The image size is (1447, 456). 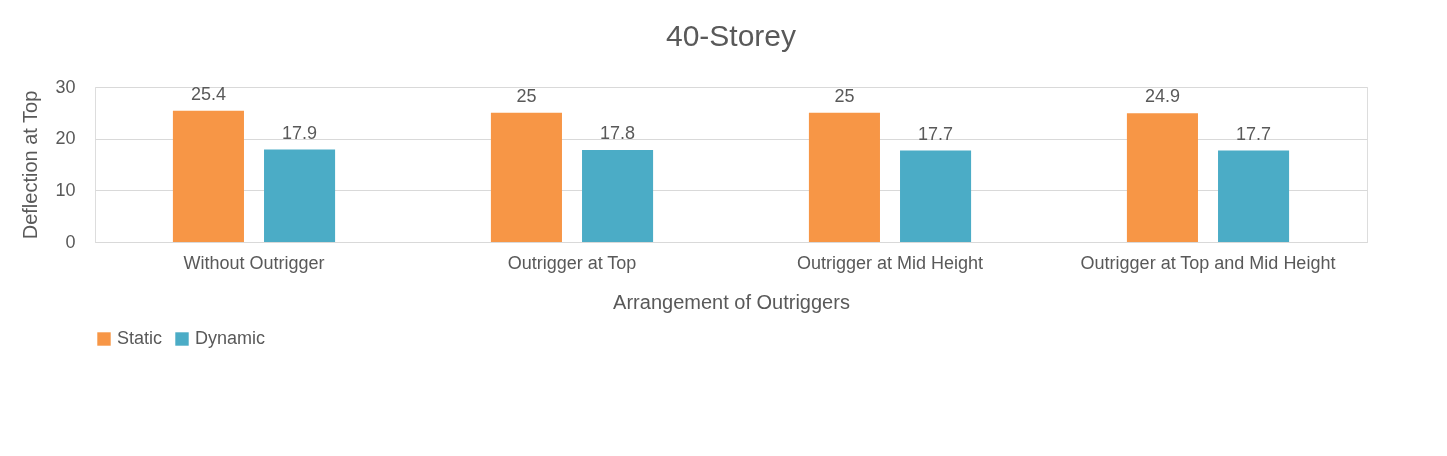 What do you see at coordinates (300, 132) in the screenshot?
I see `data-label: 17.9` at bounding box center [300, 132].